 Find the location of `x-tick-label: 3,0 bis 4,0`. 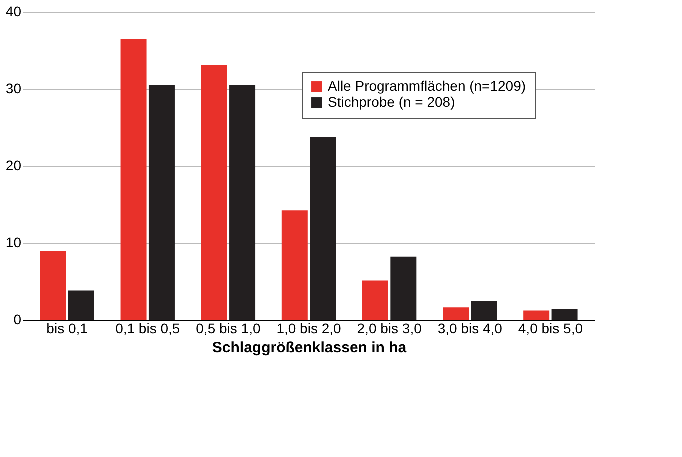

x-tick-label: 3,0 bis 4,0 is located at coordinates (470, 328).